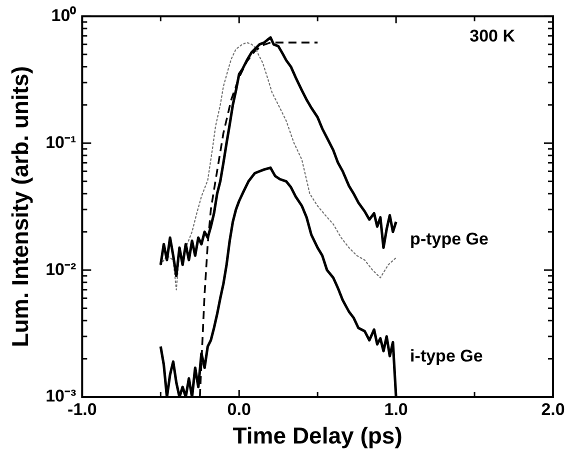 The width and height of the screenshot is (575, 457). Describe the element at coordinates (20, 207) in the screenshot. I see `y-axis-title: Lum. Intensity (arb. units)` at that location.